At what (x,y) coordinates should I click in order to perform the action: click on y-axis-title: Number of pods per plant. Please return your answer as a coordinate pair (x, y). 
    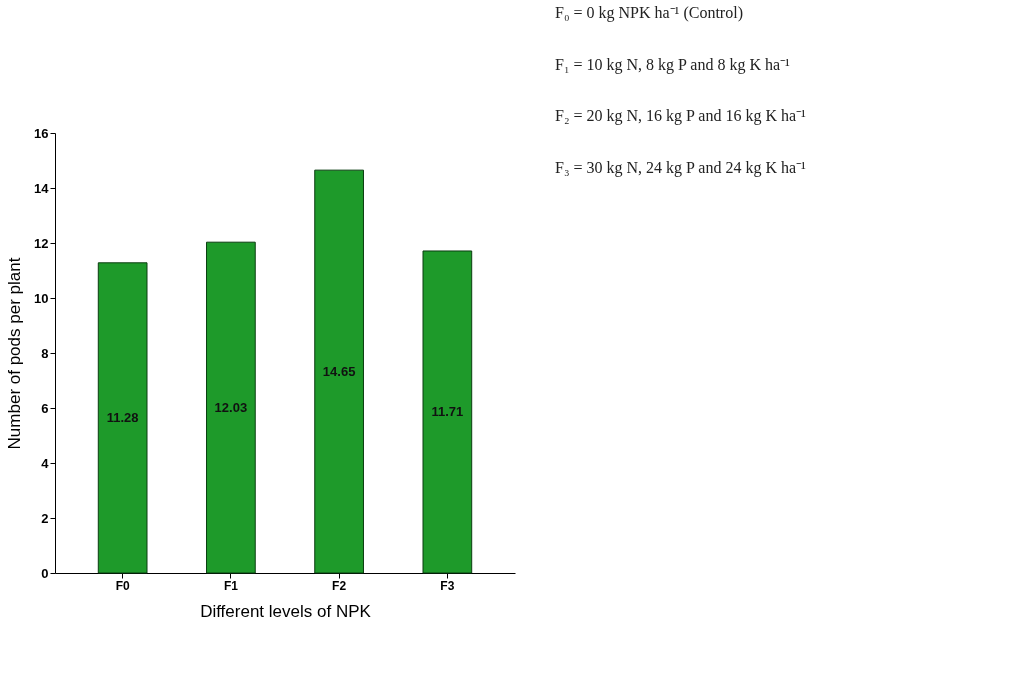
    Looking at the image, I should click on (15, 353).